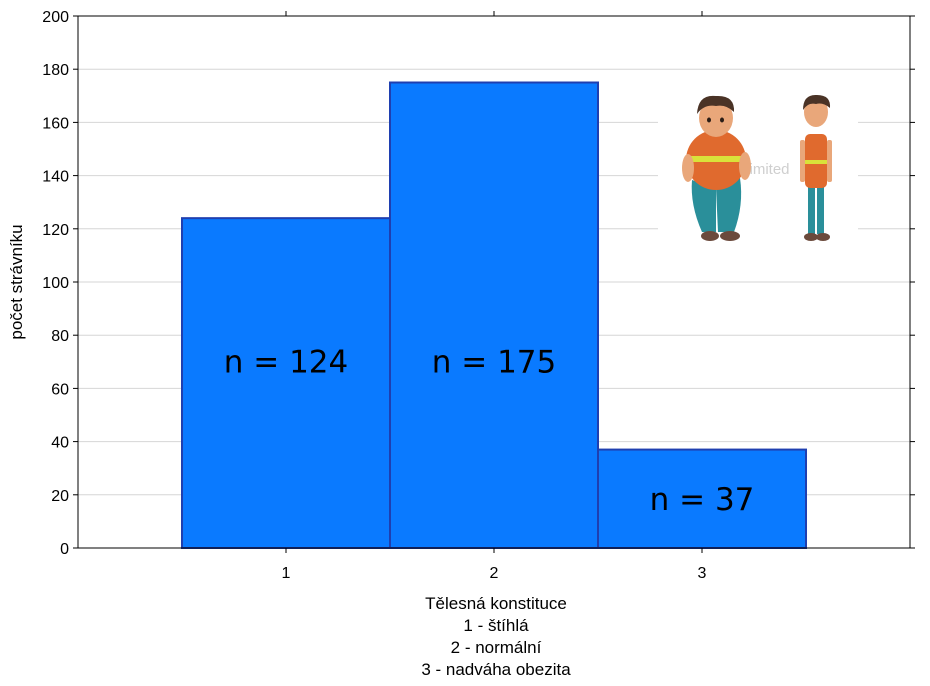  What do you see at coordinates (286, 573) in the screenshot?
I see `x-tick-label: 1` at bounding box center [286, 573].